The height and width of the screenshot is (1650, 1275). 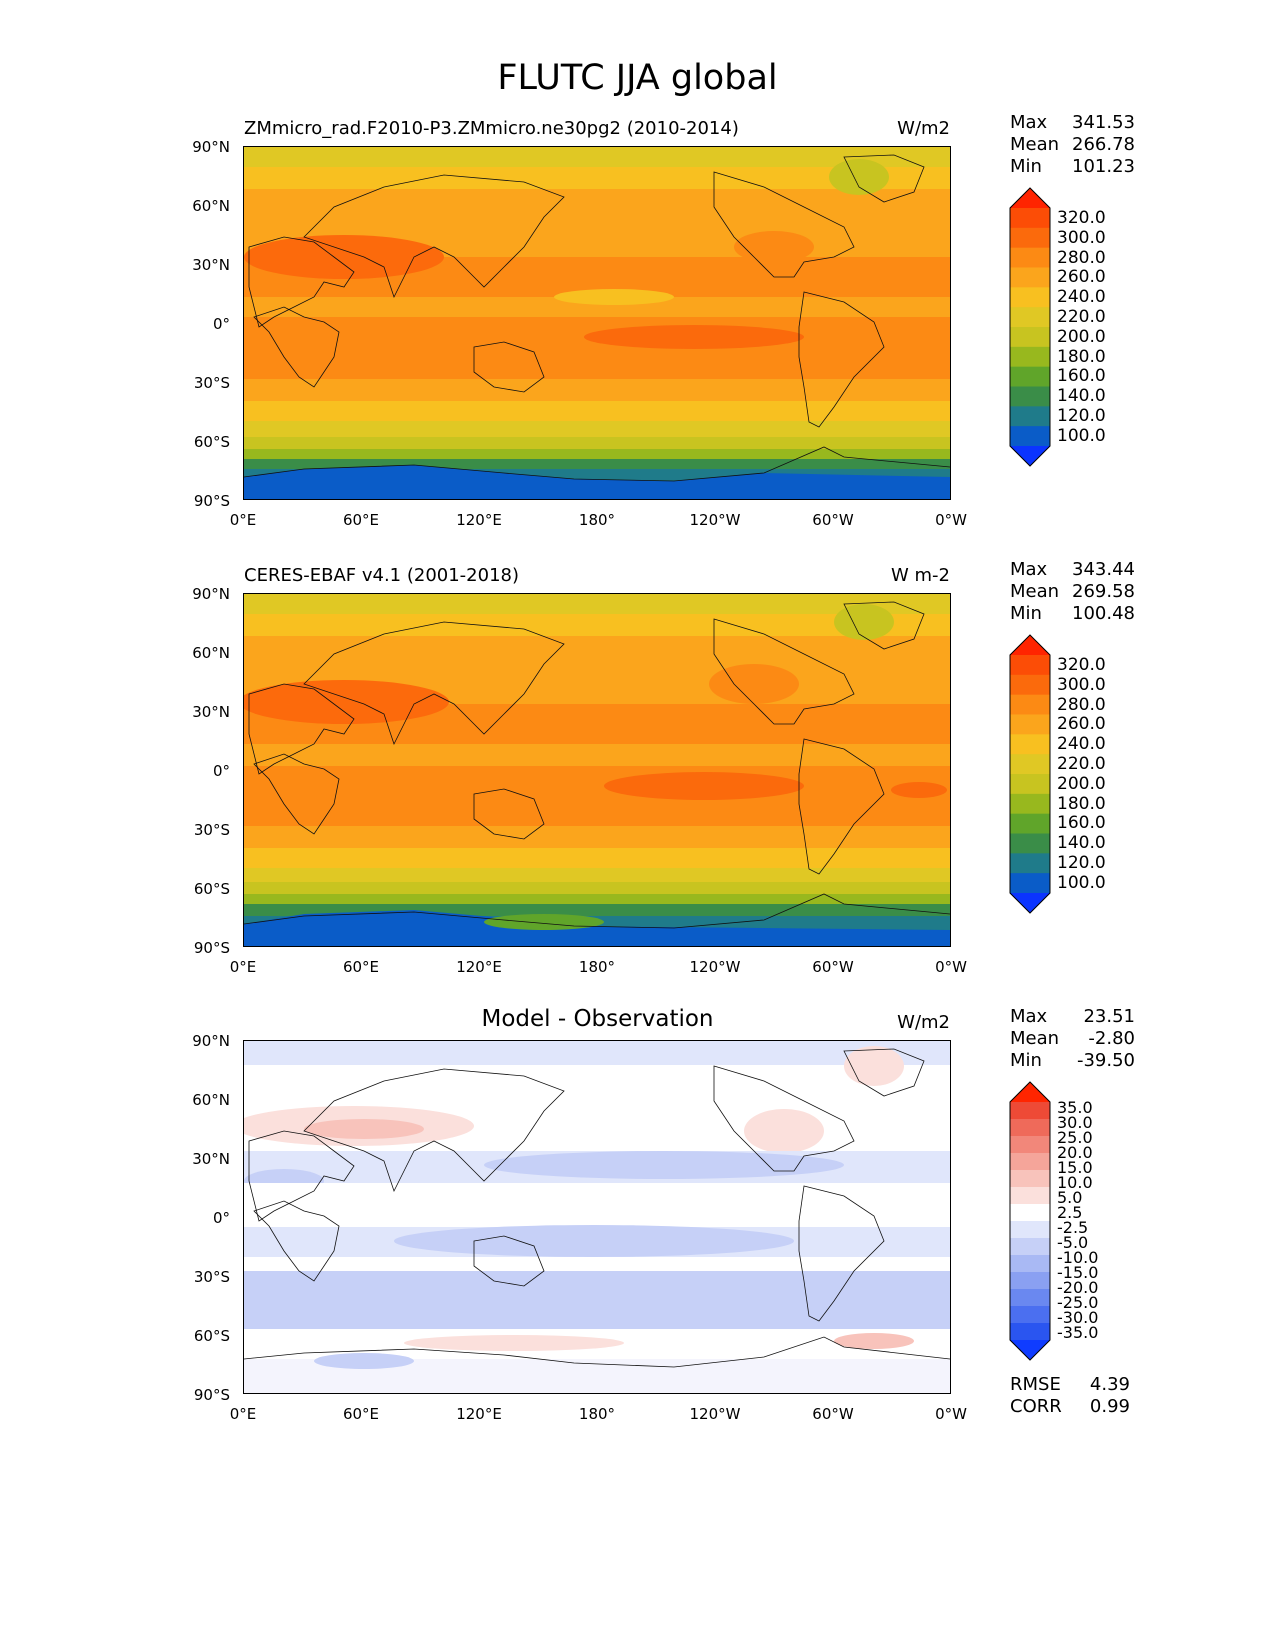 What do you see at coordinates (1081, 297) in the screenshot?
I see `cb-label: 240.0` at bounding box center [1081, 297].